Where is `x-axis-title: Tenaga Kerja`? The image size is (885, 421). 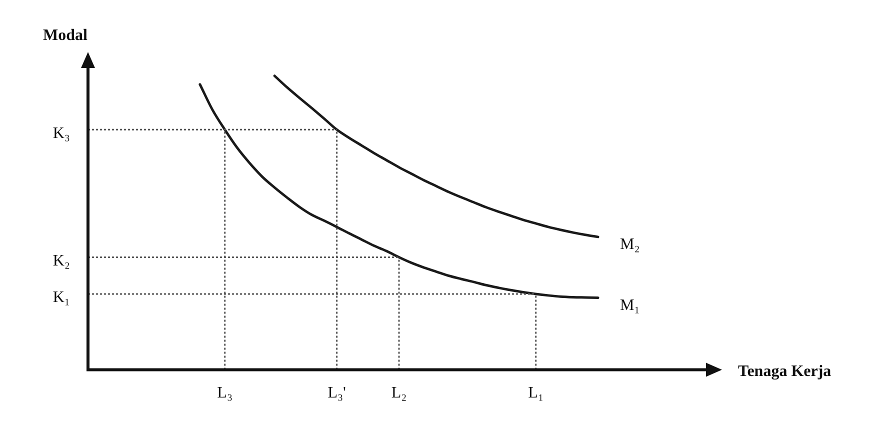 x-axis-title: Tenaga Kerja is located at coordinates (785, 371).